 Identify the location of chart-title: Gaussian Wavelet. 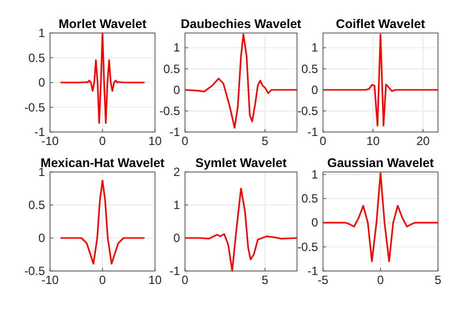
(381, 163).